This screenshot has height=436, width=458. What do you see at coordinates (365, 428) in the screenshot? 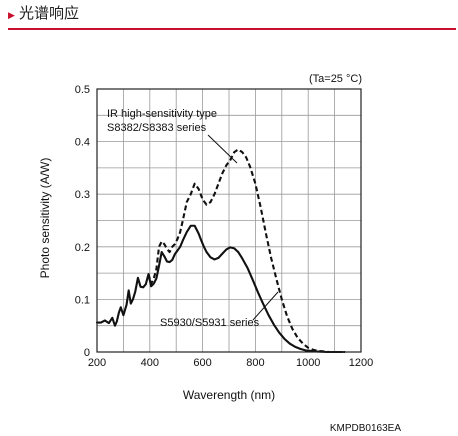
I see `figure-code: KMPDB0163EA` at bounding box center [365, 428].